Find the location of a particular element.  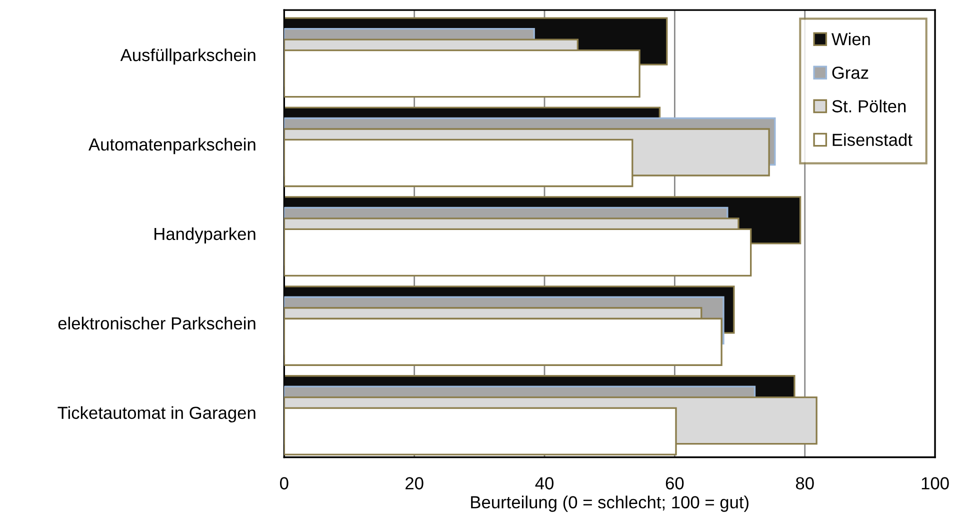

y-tick-label: Handyparken is located at coordinates (205, 235).